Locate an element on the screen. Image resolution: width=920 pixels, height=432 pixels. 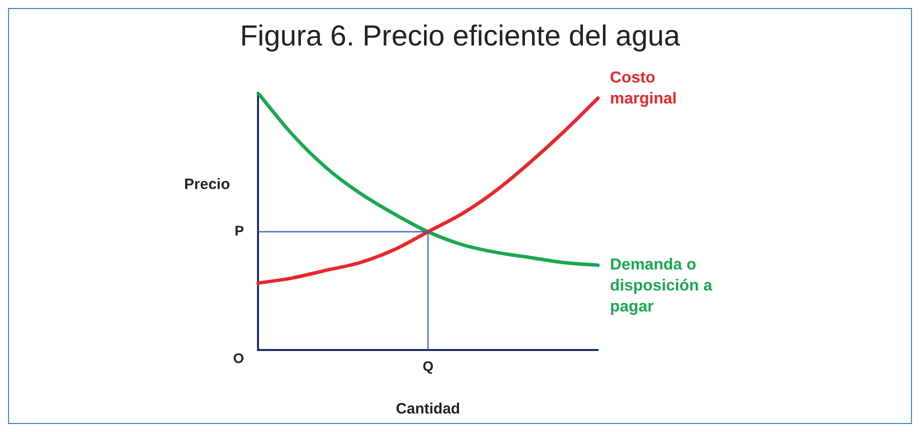
series-label: Costo marginal is located at coordinates (643, 89).